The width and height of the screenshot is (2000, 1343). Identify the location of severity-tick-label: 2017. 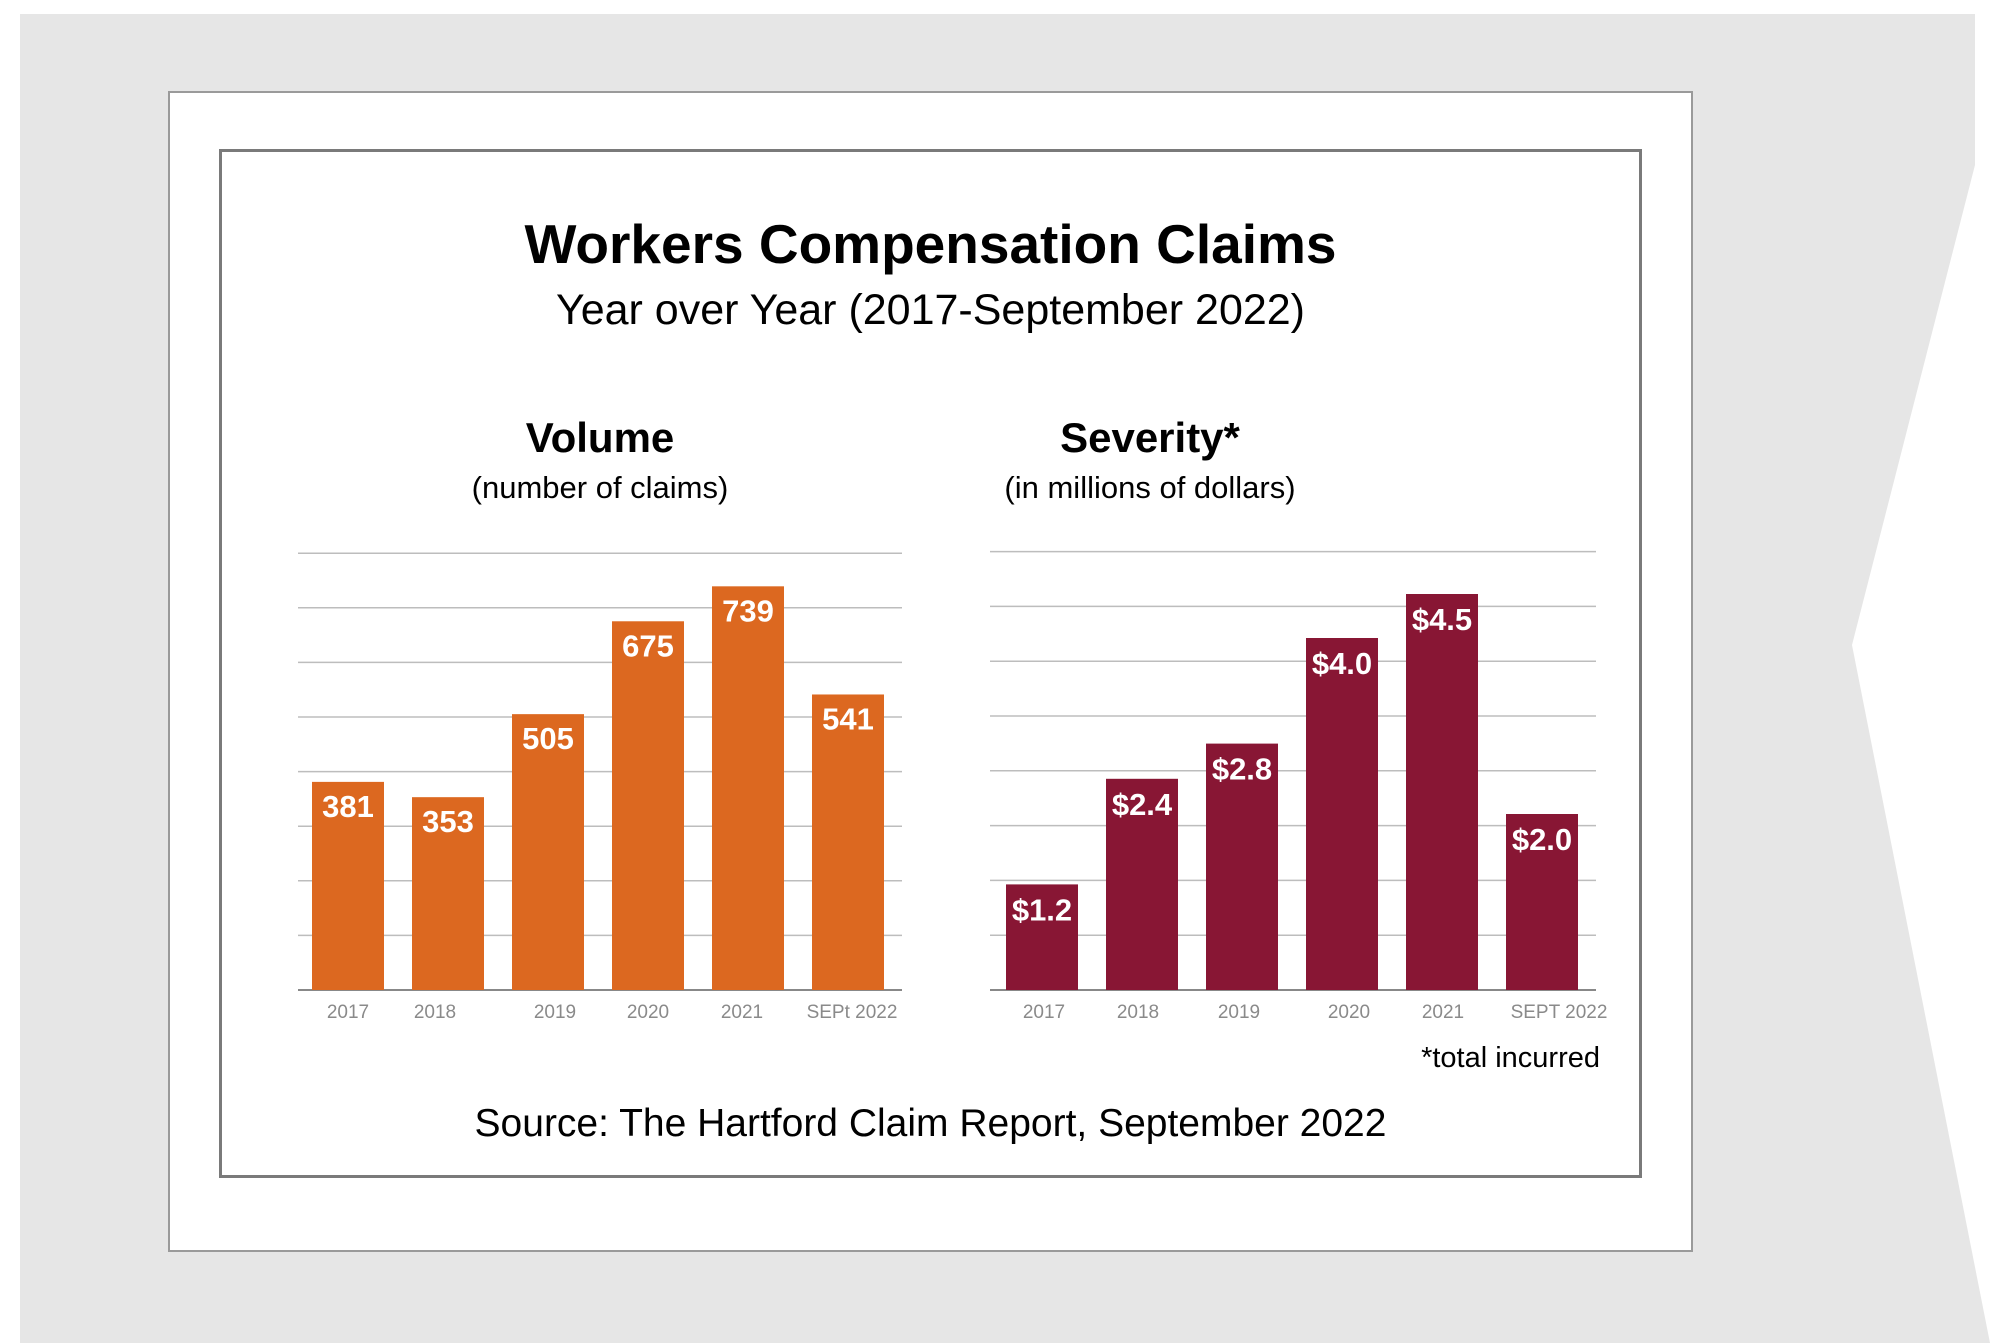
(1044, 1012).